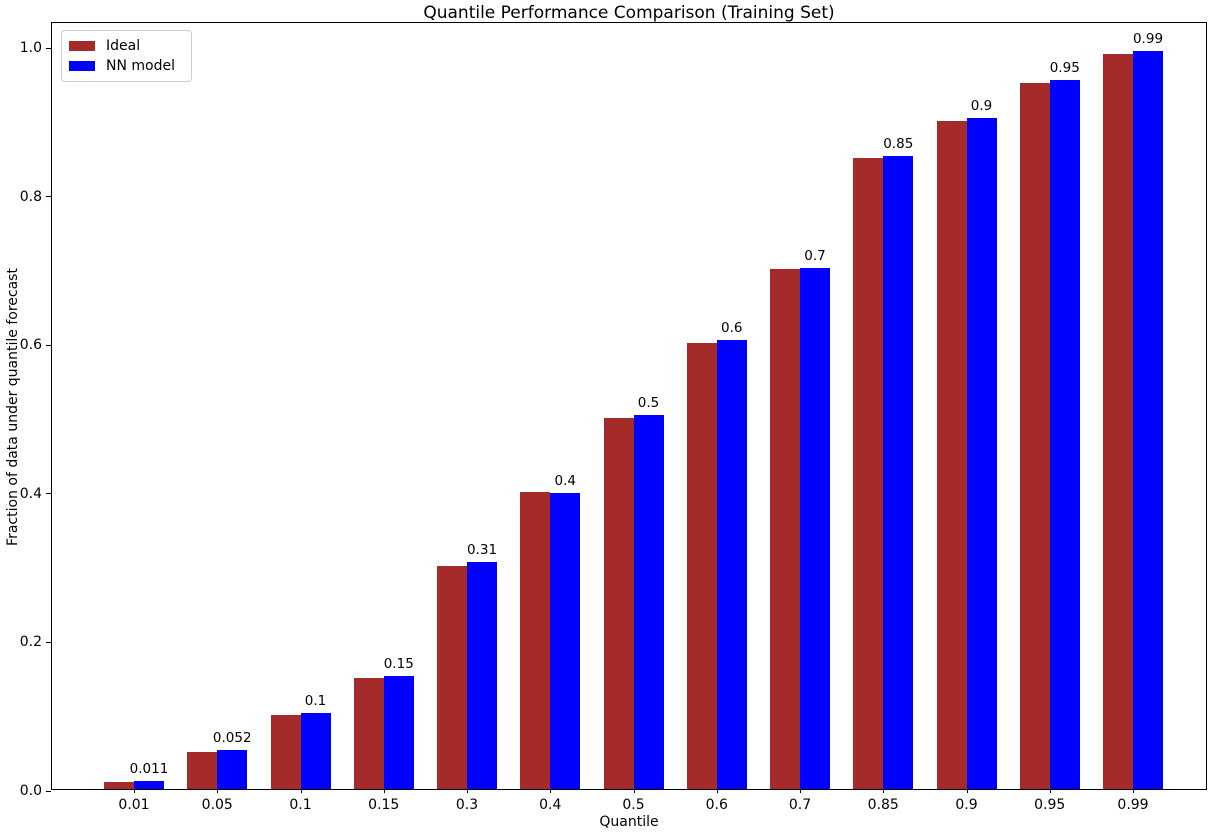  I want to click on legend-label: NN model, so click(140, 66).